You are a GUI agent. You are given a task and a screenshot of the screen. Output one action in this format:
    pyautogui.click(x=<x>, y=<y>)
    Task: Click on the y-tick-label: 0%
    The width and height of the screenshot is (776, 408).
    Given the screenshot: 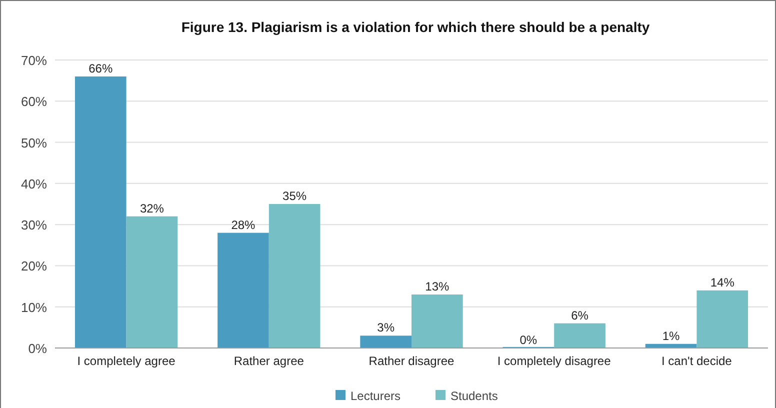 What is the action you would take?
    pyautogui.click(x=38, y=348)
    